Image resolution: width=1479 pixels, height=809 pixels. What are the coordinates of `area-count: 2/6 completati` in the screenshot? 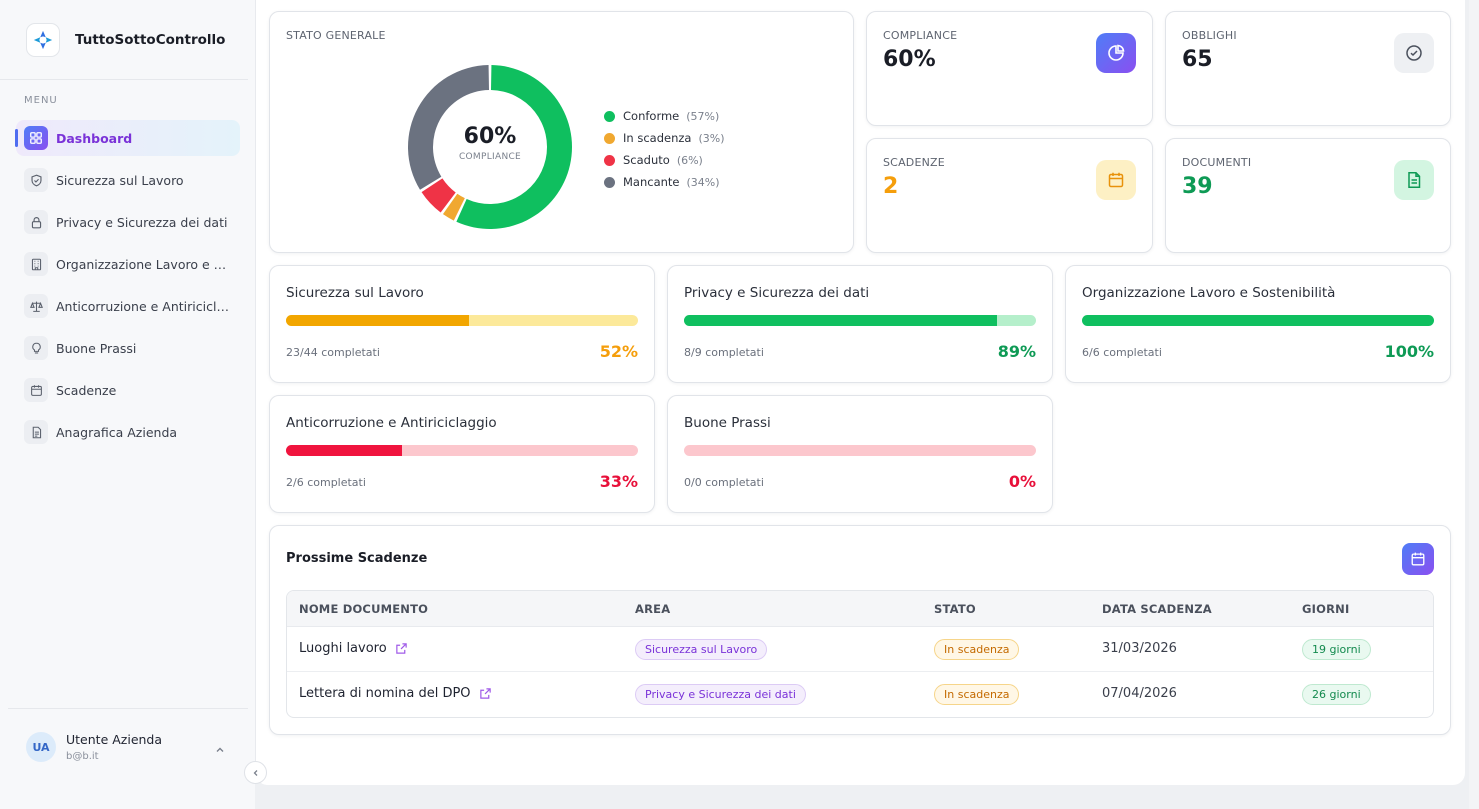 It's located at (326, 482).